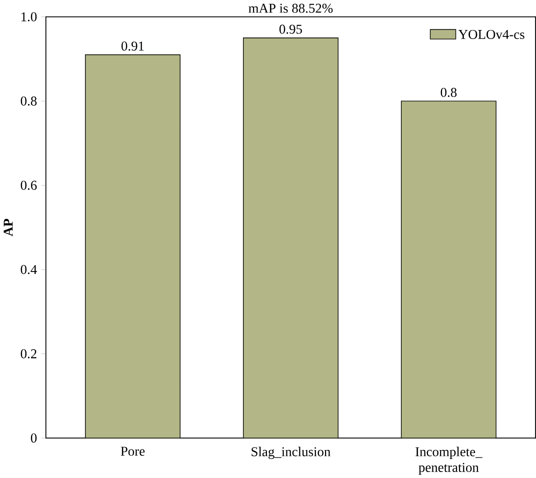 Image resolution: width=536 pixels, height=478 pixels. Describe the element at coordinates (449, 460) in the screenshot. I see `x-tick-label: Incomplete_ penetration` at that location.